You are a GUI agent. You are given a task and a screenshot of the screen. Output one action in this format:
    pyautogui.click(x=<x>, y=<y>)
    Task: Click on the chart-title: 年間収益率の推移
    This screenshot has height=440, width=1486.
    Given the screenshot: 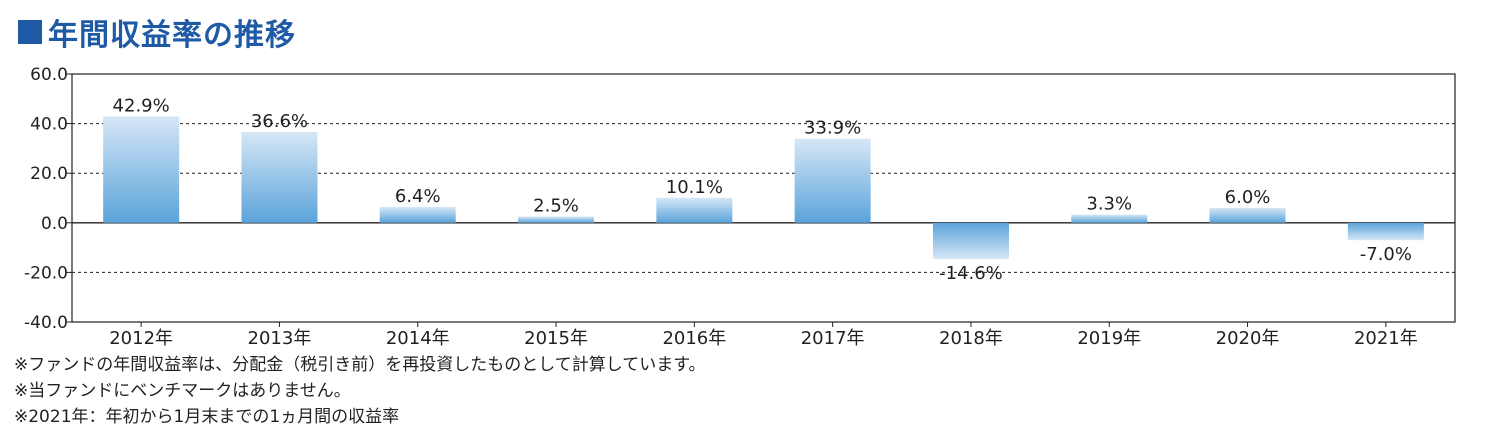 What is the action you would take?
    pyautogui.click(x=157, y=32)
    